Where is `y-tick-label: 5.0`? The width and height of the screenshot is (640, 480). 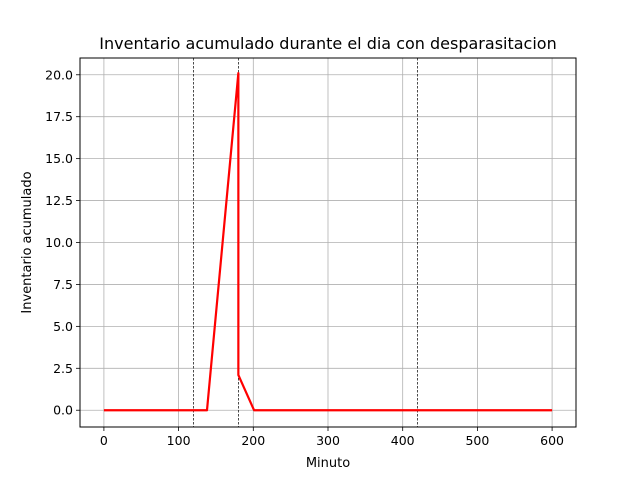
y-tick-label: 5.0 is located at coordinates (63, 326).